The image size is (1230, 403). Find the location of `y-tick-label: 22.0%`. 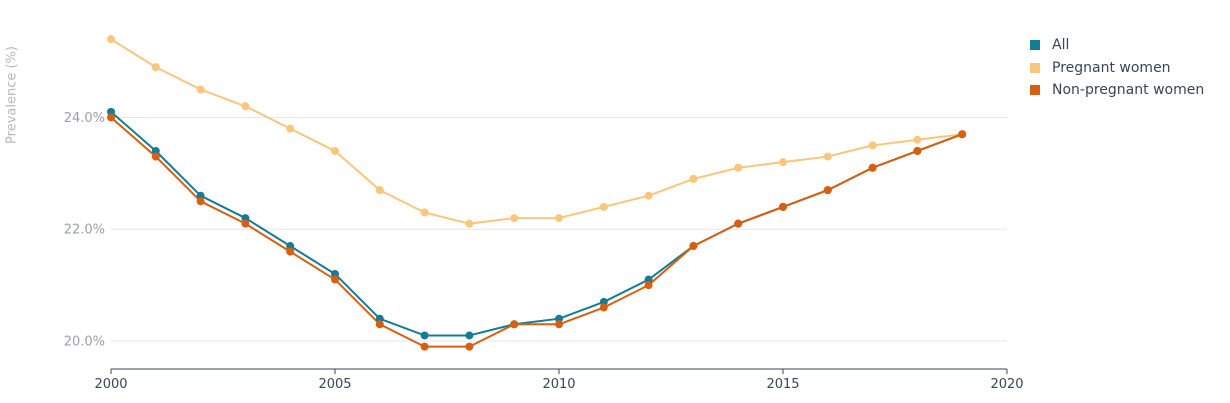

y-tick-label: 22.0% is located at coordinates (84, 230).